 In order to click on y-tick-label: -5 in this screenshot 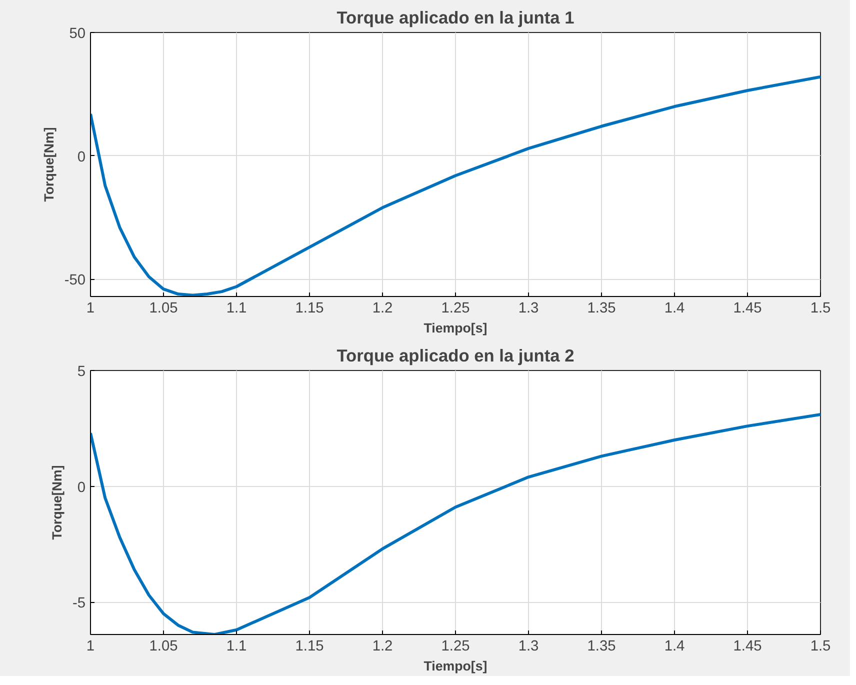, I will do `click(79, 604)`.